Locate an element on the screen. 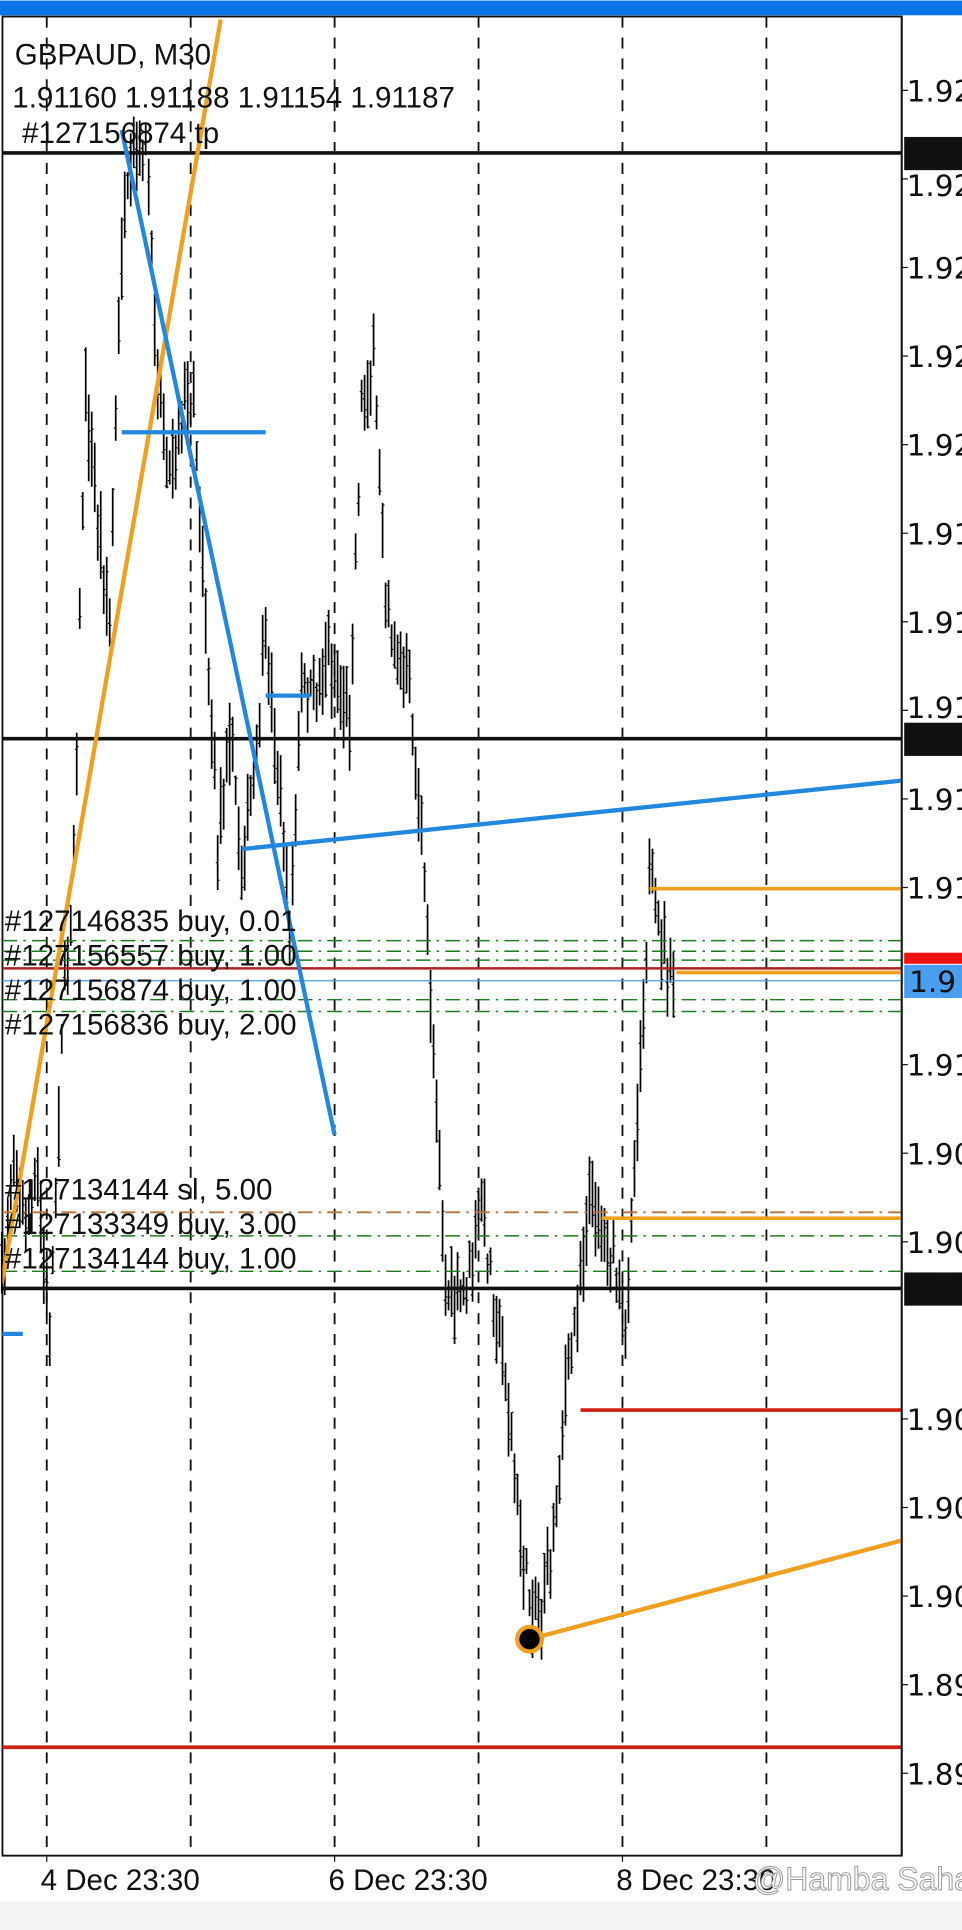  x-tick-label: 4 Dec 23:30 is located at coordinates (120, 1880).